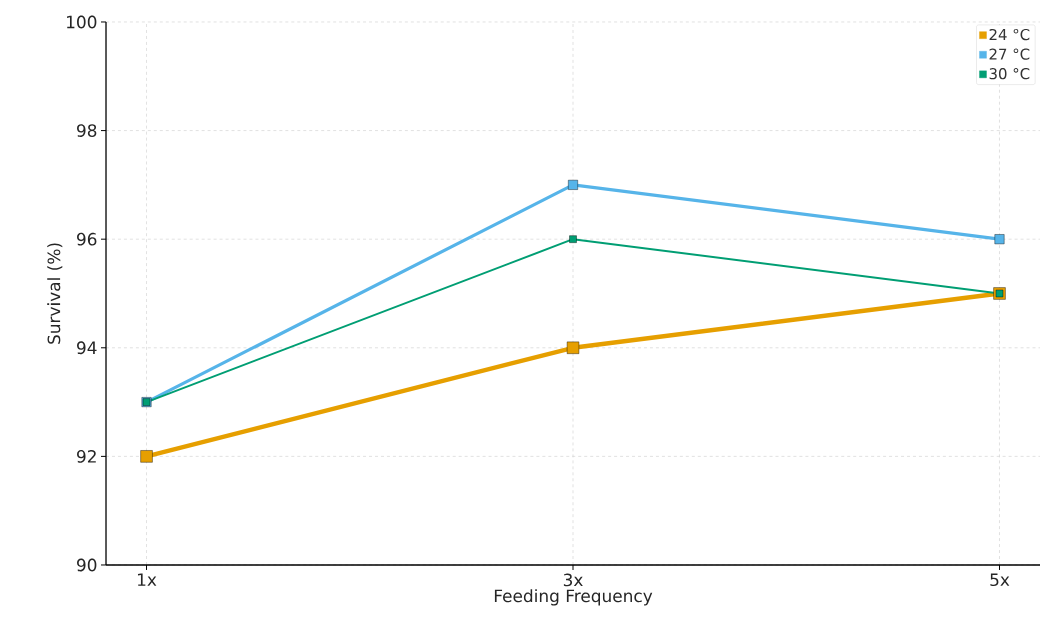  I want to click on legend-label: 30 °C, so click(1009, 74).